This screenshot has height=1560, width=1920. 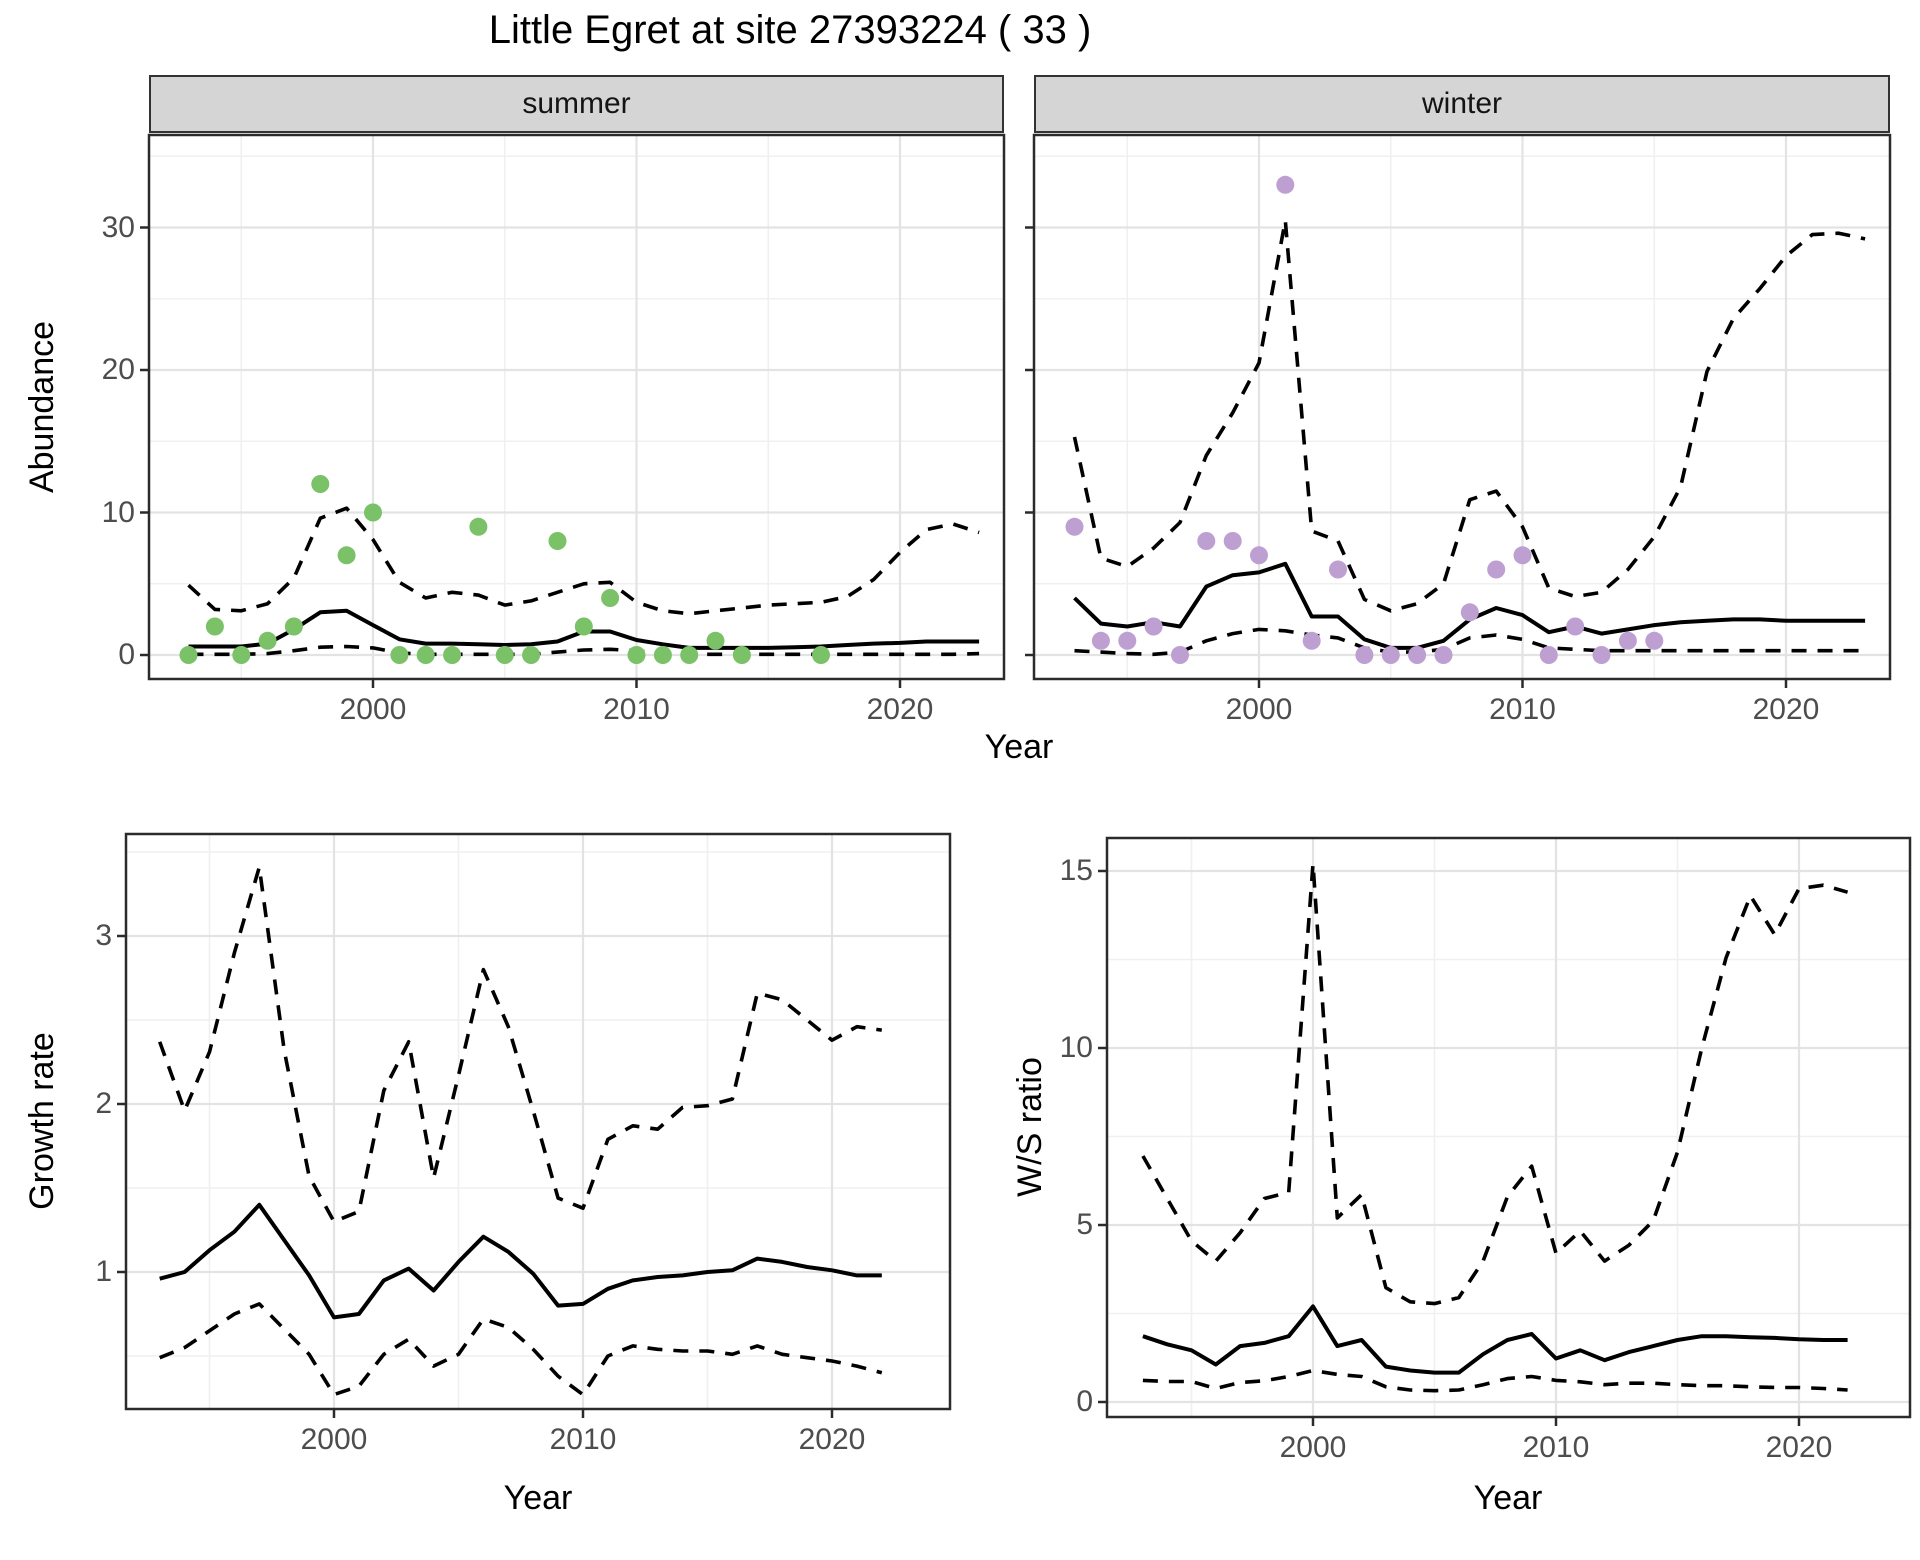 I want to click on series-growth-rate-median, so click(x=520, y=1261).